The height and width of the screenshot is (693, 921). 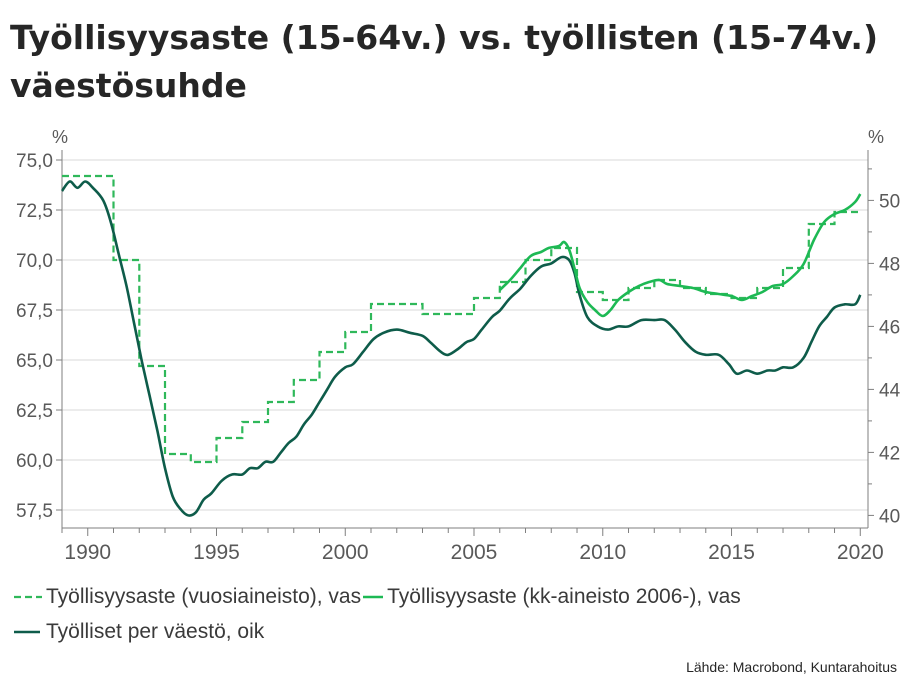 I want to click on unit-label-right: %, so click(x=876, y=137).